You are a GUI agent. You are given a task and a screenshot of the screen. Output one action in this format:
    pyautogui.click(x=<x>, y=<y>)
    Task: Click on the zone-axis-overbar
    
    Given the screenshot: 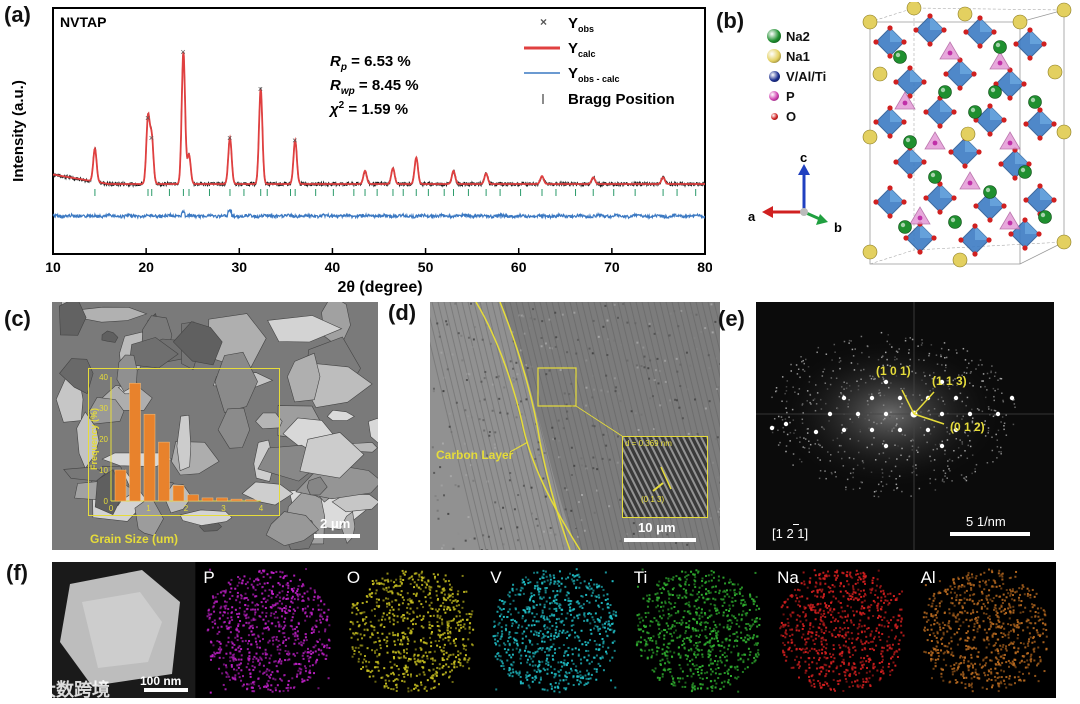 What is the action you would take?
    pyautogui.click(x=796, y=524)
    